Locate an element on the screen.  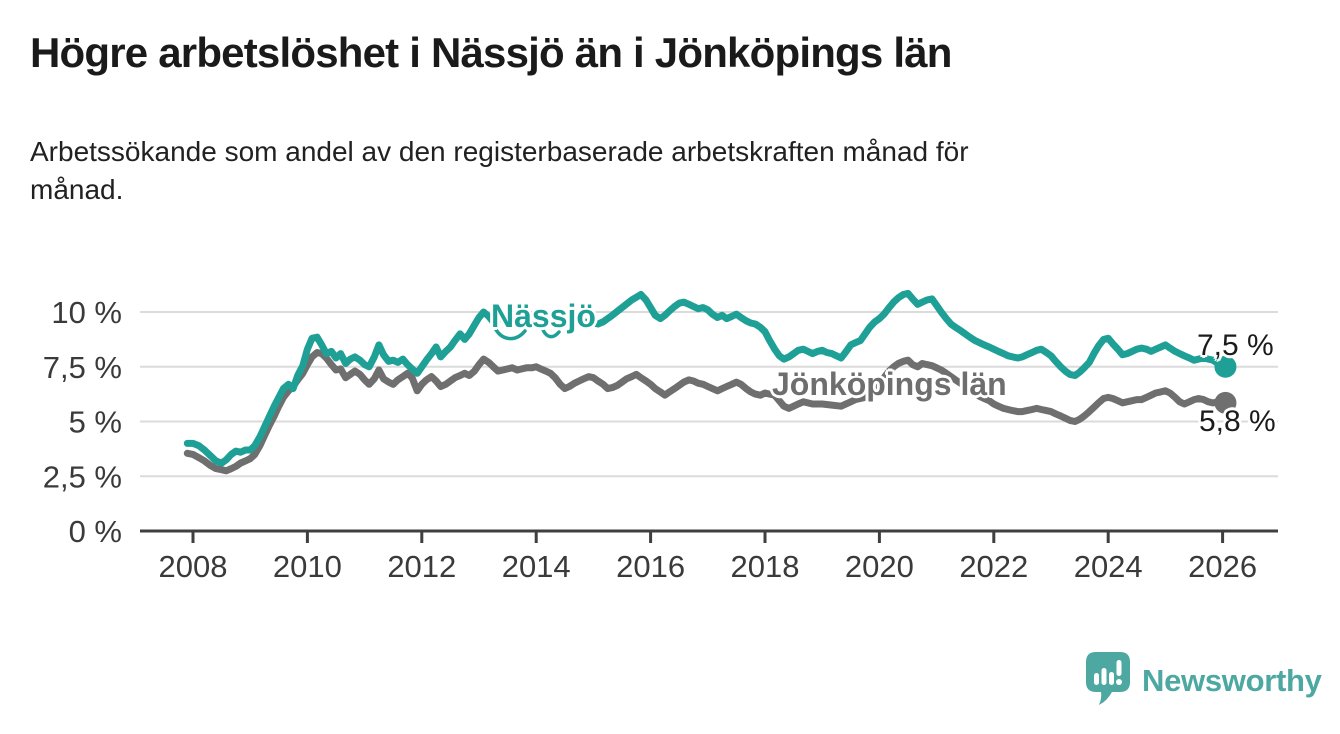
bar-chart-speech-bubble-icon is located at coordinates (1108, 678).